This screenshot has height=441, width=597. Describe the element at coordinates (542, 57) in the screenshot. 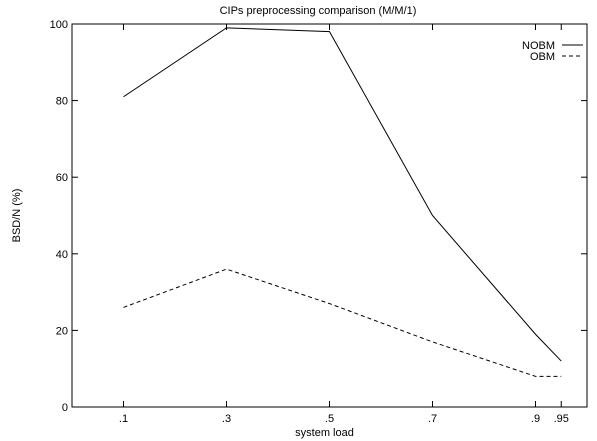

I see `legend-label-obm: OBM` at that location.